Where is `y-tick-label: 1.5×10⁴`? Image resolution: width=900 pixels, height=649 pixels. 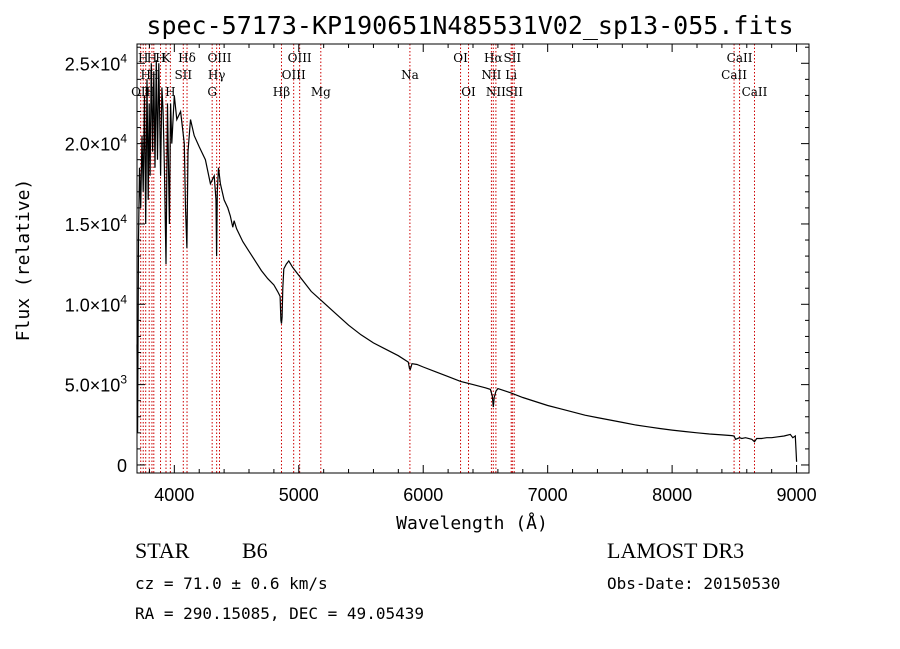 y-tick-label: 1.5×10⁴ is located at coordinates (96, 223).